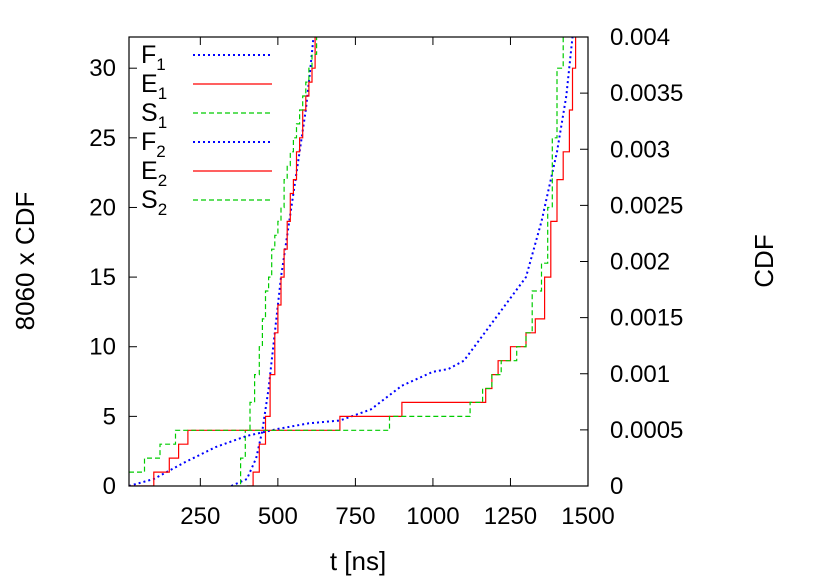 The width and height of the screenshot is (830, 581). What do you see at coordinates (432, 516) in the screenshot?
I see `x-tick-label: 1000` at bounding box center [432, 516].